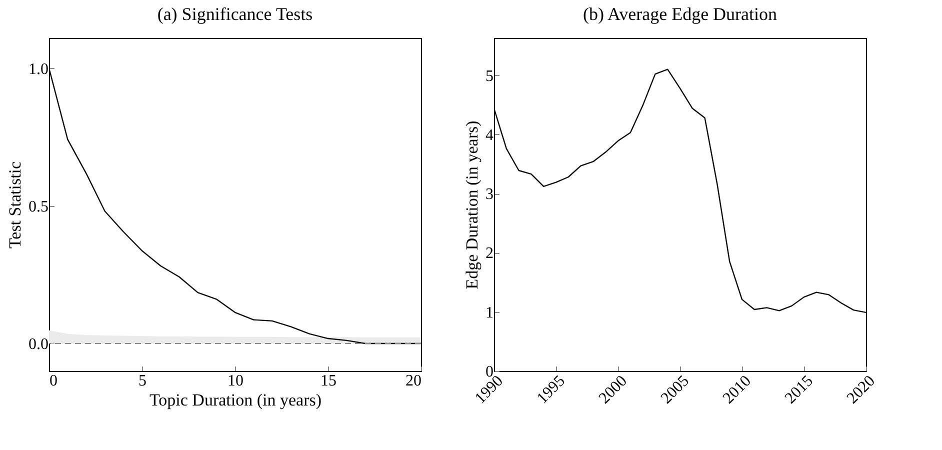 The height and width of the screenshot is (450, 942). I want to click on y-tick-label: 2, so click(490, 253).